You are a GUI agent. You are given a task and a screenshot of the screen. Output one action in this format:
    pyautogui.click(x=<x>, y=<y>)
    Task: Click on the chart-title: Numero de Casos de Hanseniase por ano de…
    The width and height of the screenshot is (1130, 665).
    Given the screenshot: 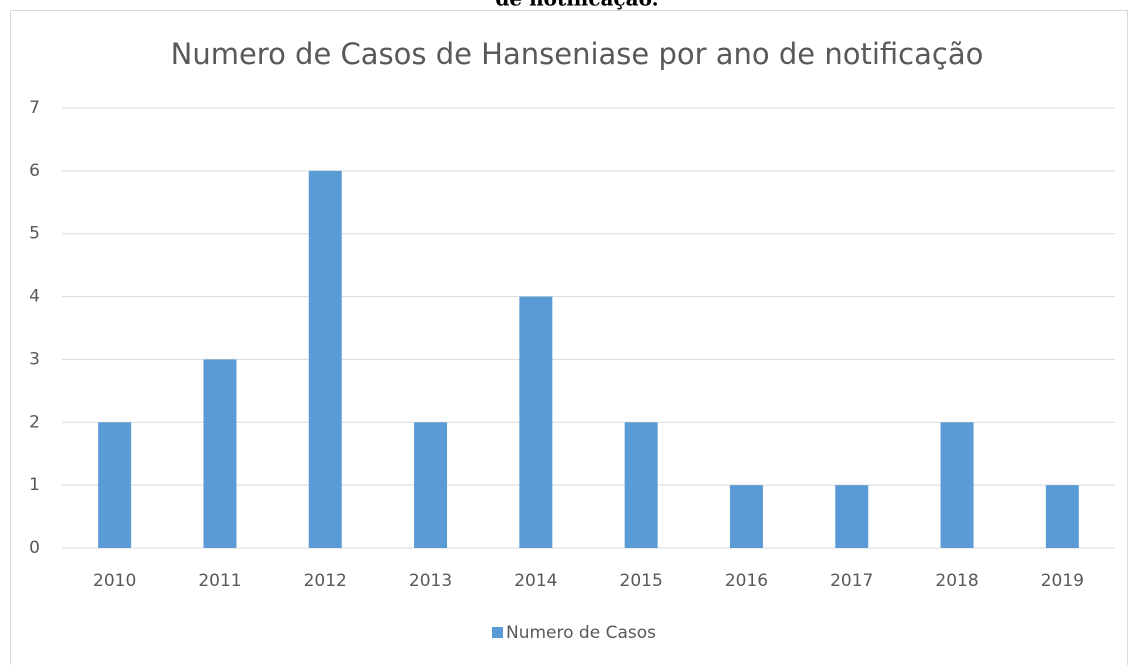 What is the action you would take?
    pyautogui.click(x=577, y=54)
    